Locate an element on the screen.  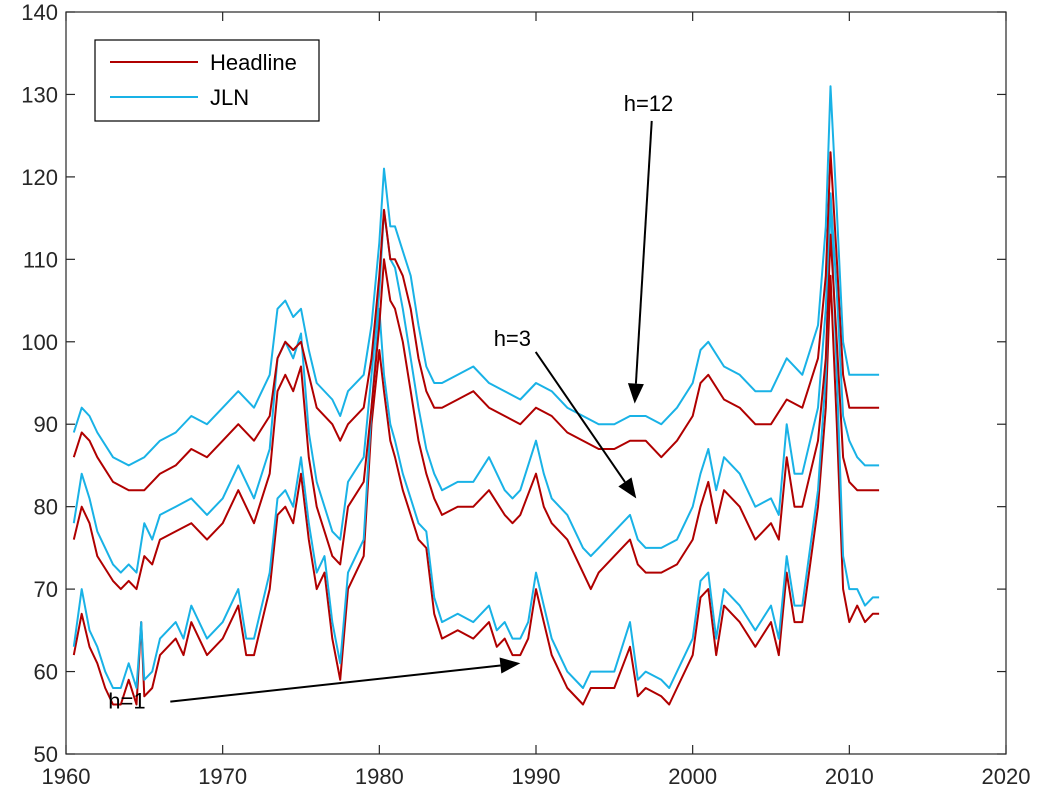
x-tick-label: 2010 is located at coordinates (849, 776).